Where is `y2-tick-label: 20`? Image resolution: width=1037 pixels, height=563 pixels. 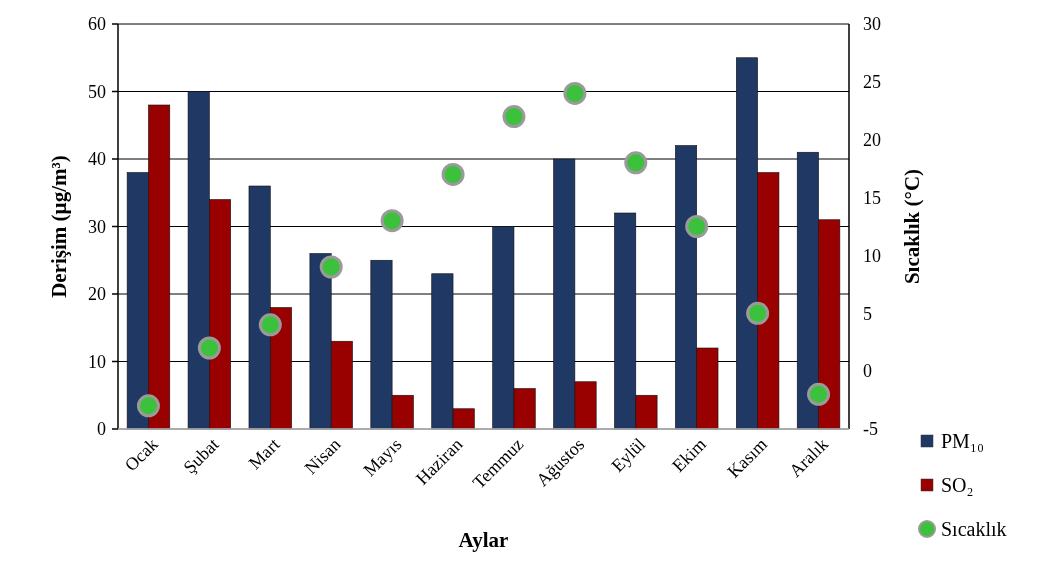 y2-tick-label: 20 is located at coordinates (872, 140).